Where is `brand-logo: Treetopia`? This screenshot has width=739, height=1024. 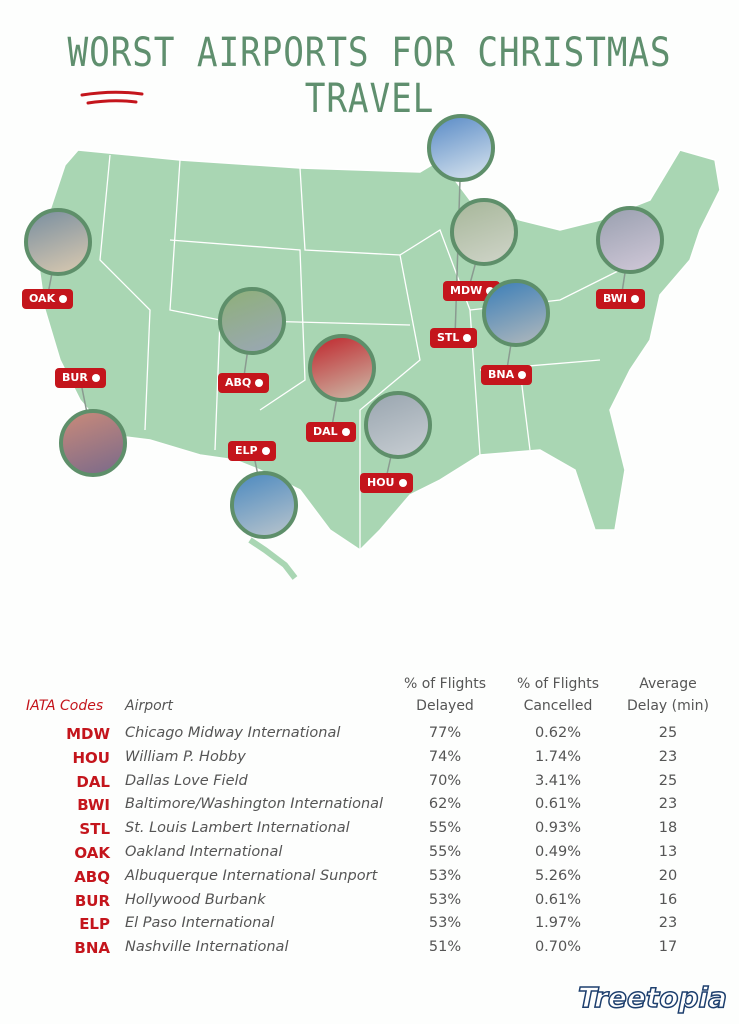
brand-logo: Treetopia is located at coordinates (652, 997).